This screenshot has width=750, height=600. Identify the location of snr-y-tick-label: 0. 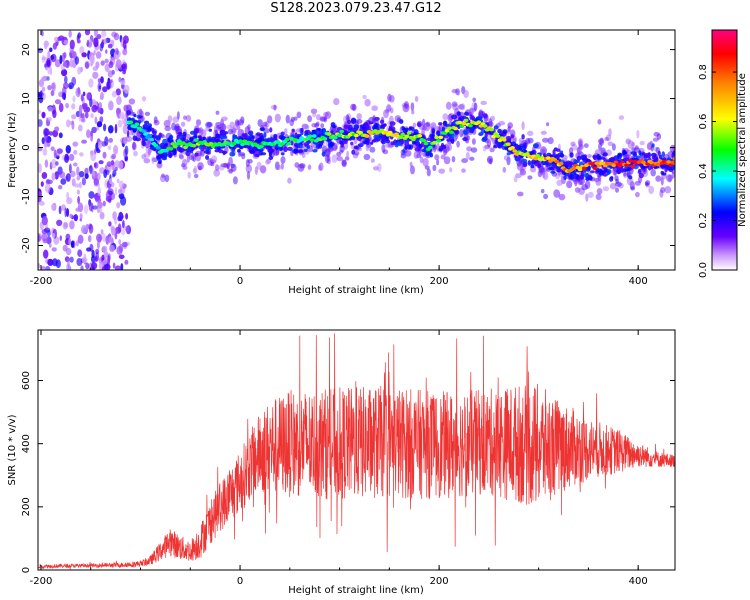
(26, 570).